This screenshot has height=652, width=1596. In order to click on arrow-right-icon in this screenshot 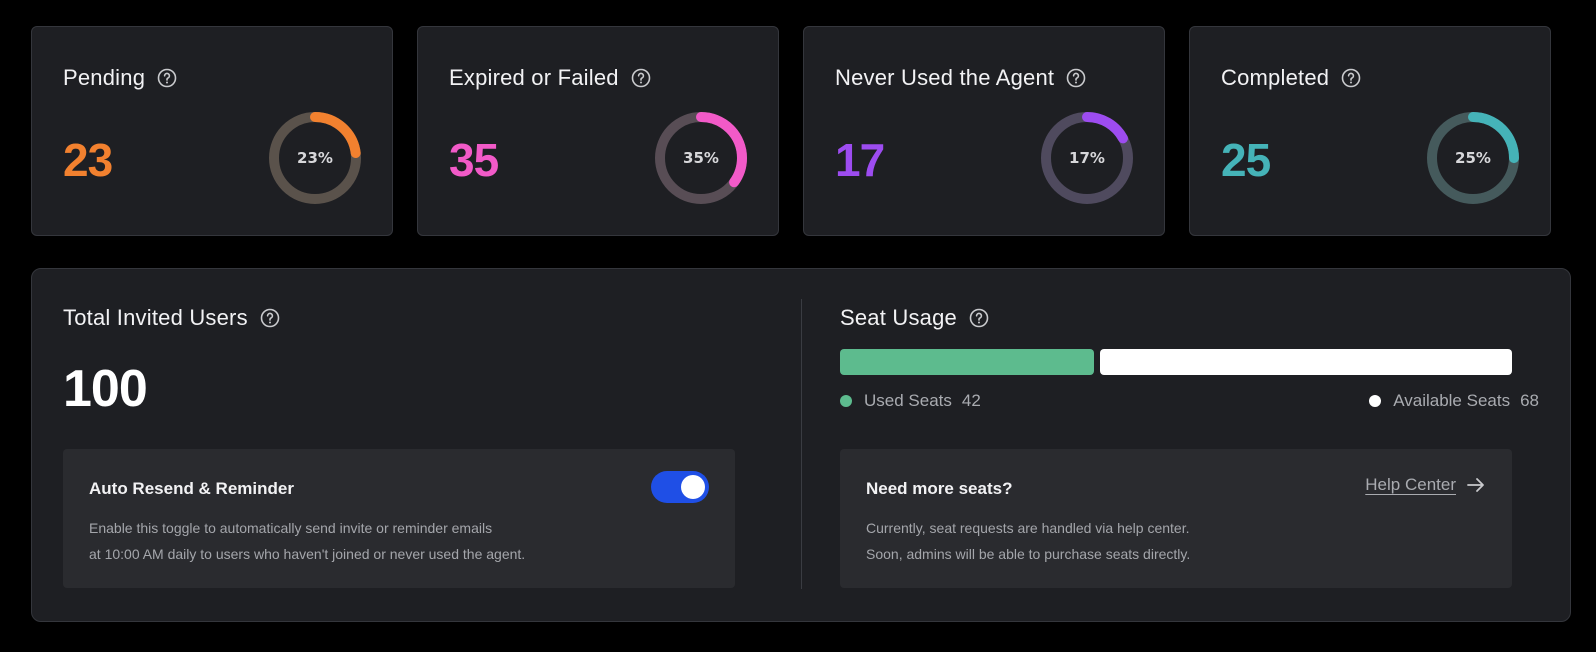, I will do `click(1476, 485)`.